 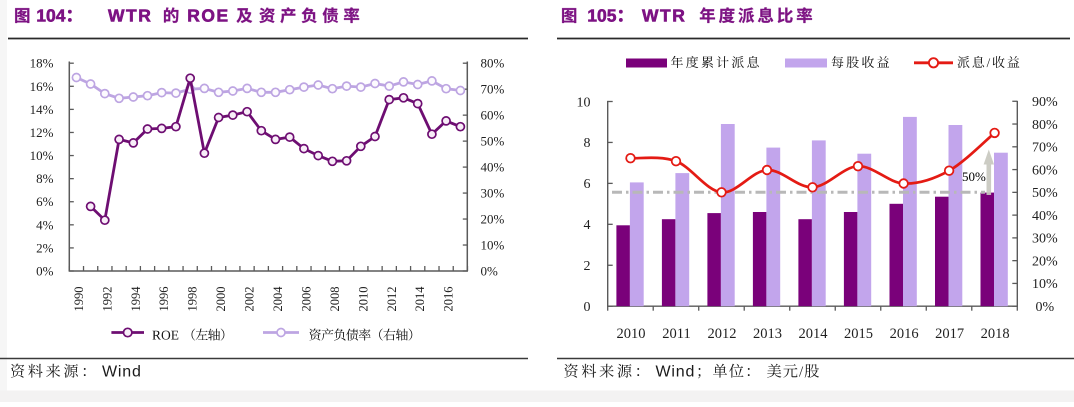 What do you see at coordinates (193, 298) in the screenshot?
I see `svg-text: 1998` at bounding box center [193, 298].